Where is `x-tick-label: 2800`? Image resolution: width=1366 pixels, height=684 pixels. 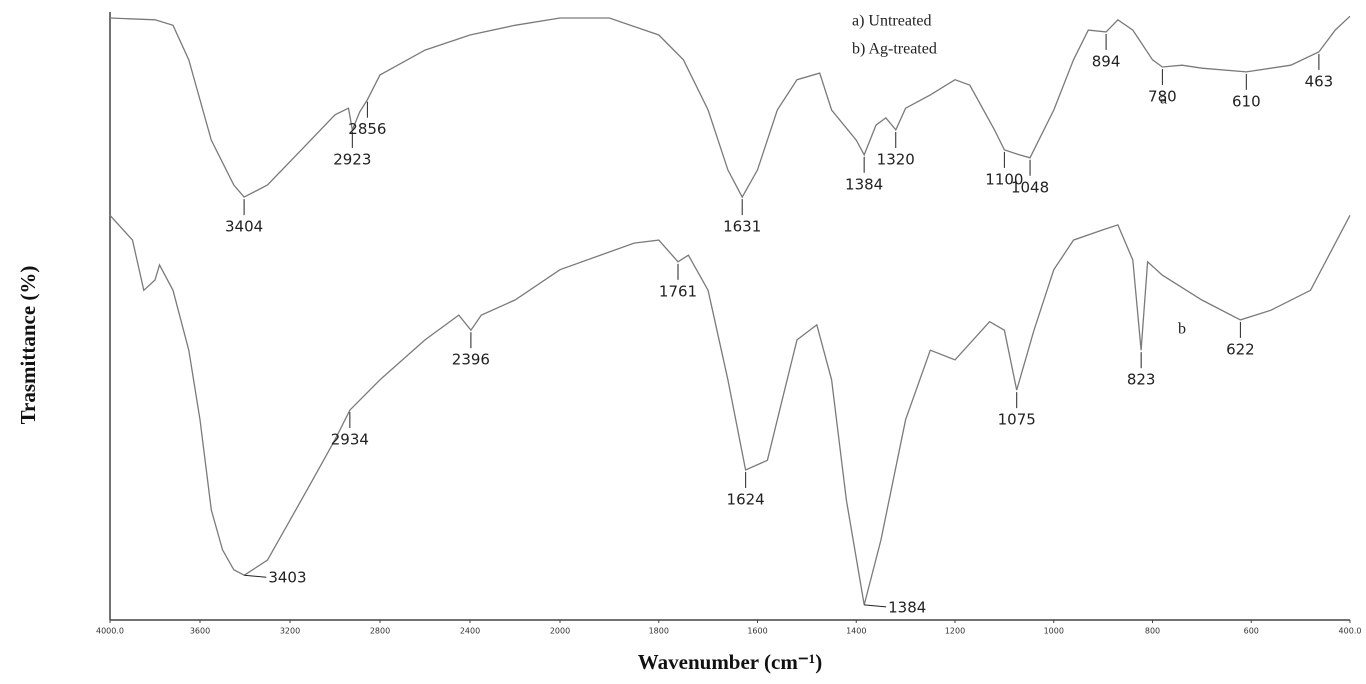
x-tick-label: 2800 is located at coordinates (380, 631).